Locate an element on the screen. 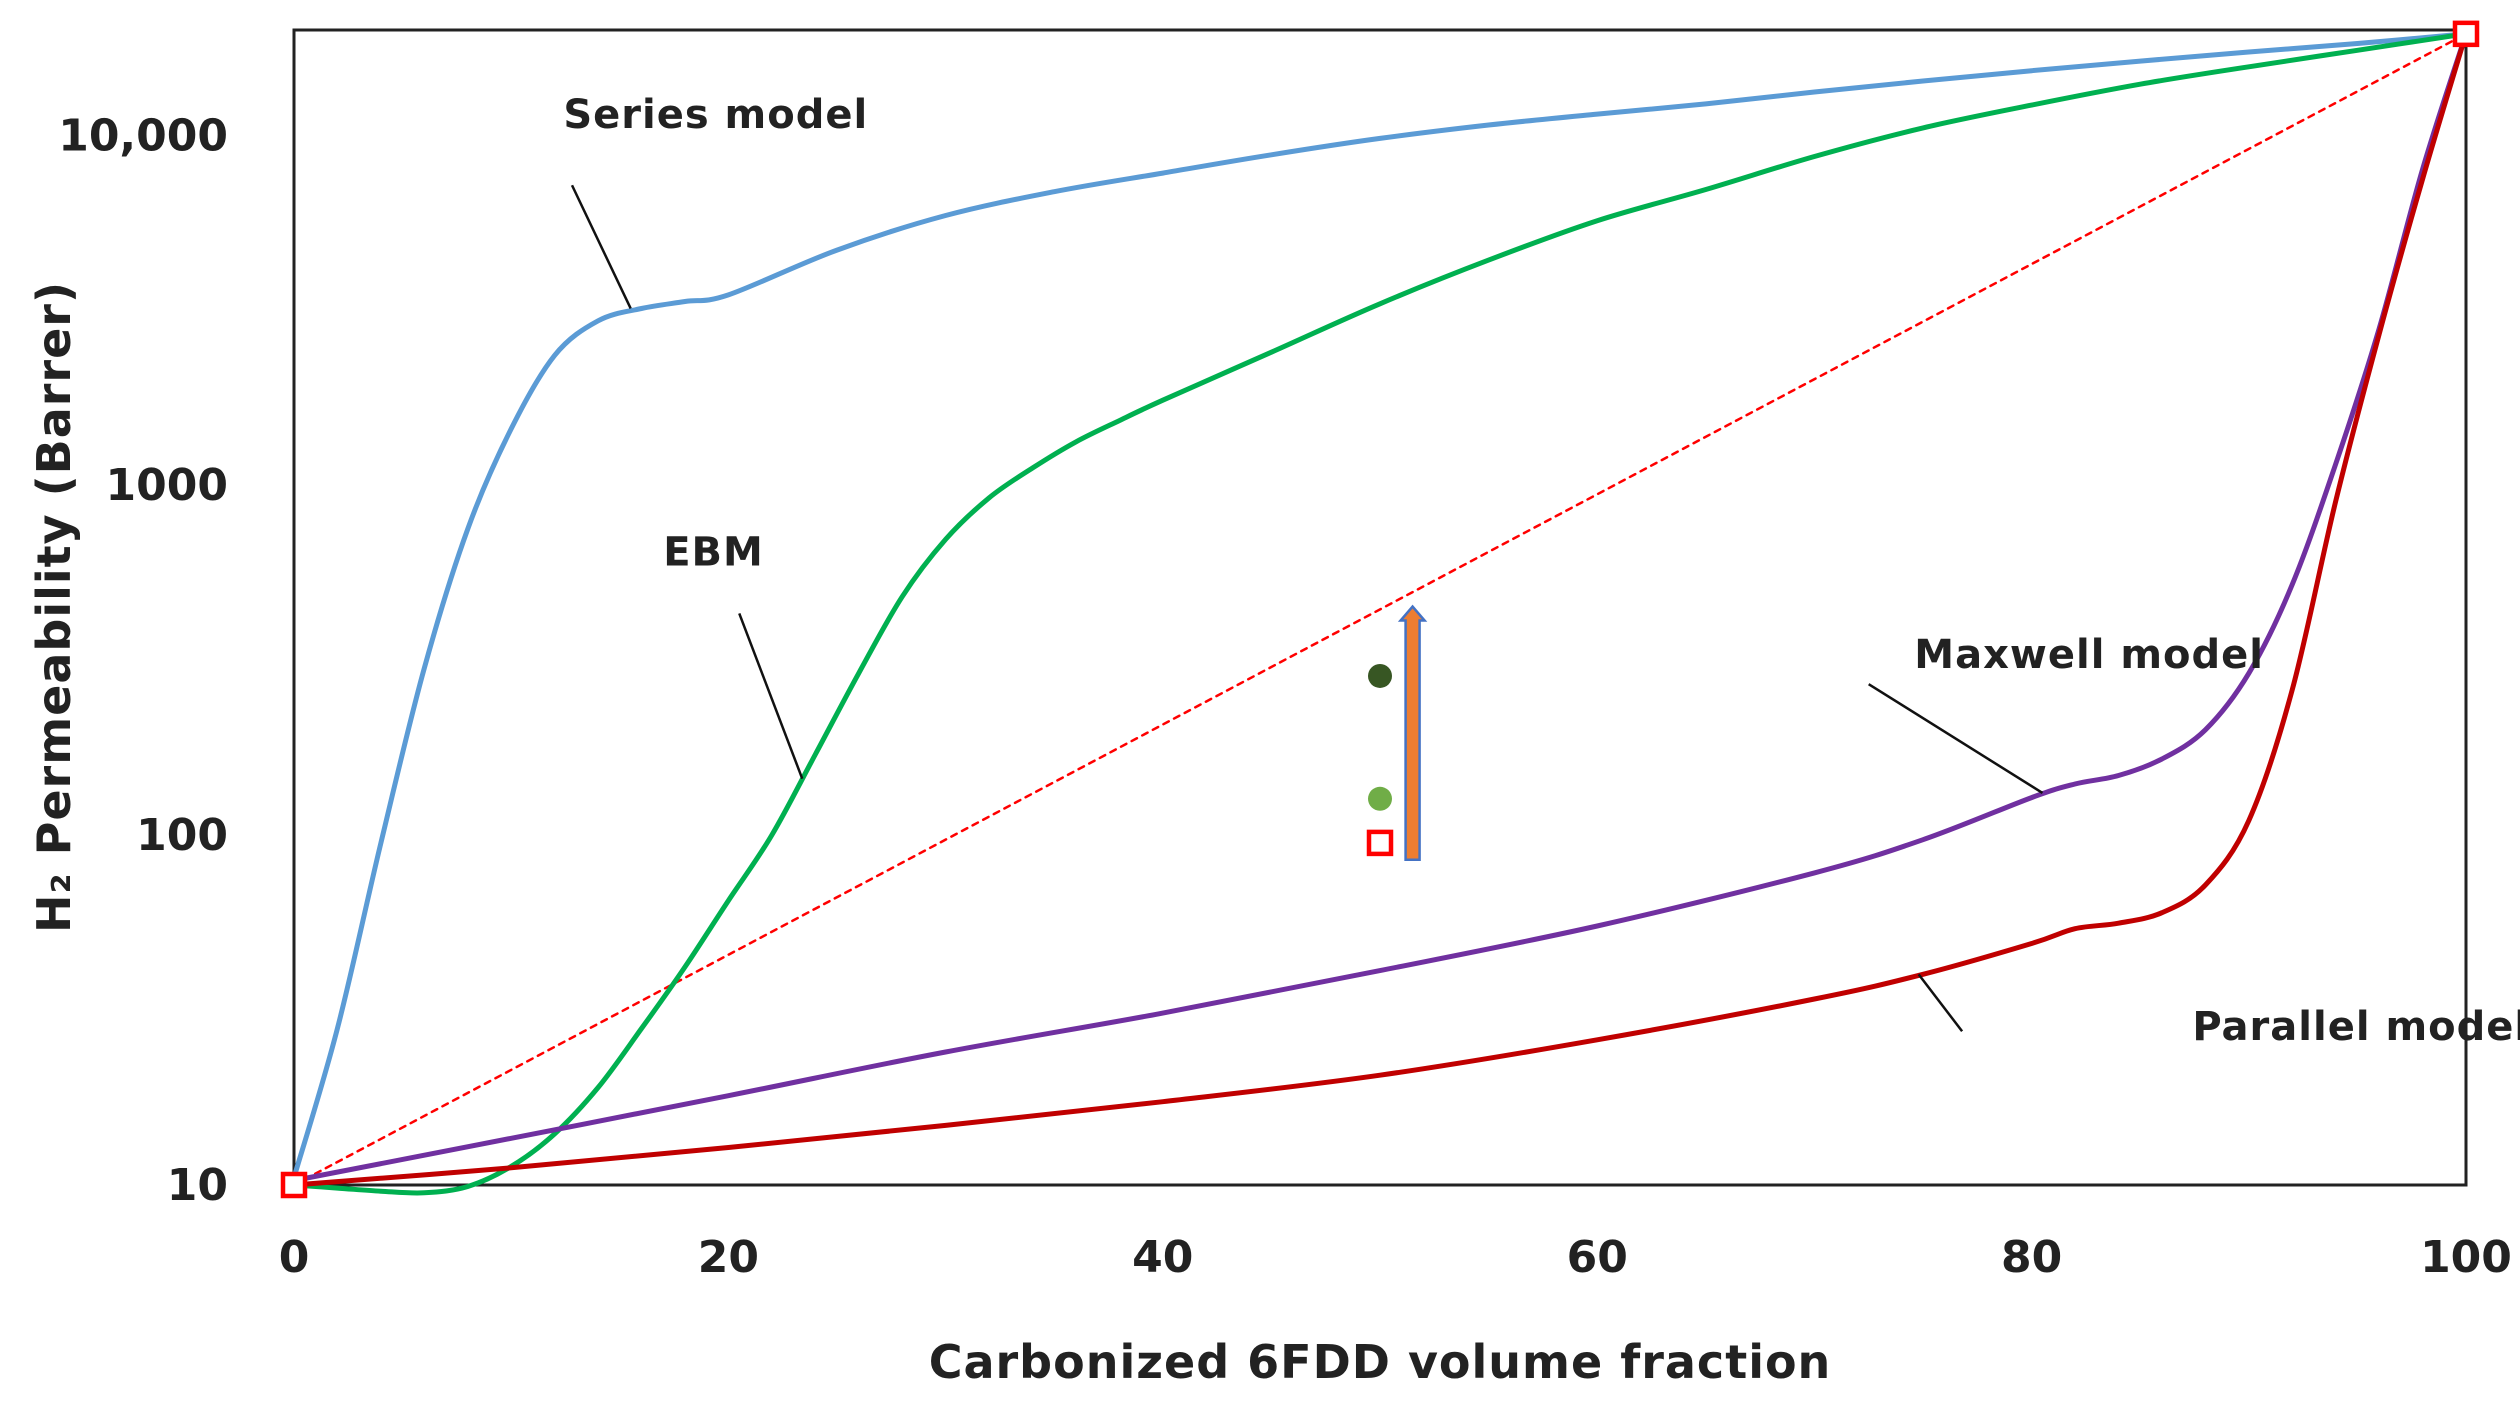 This screenshot has height=1415, width=2520. y-tick-label-10000: 10,000 is located at coordinates (143, 135).